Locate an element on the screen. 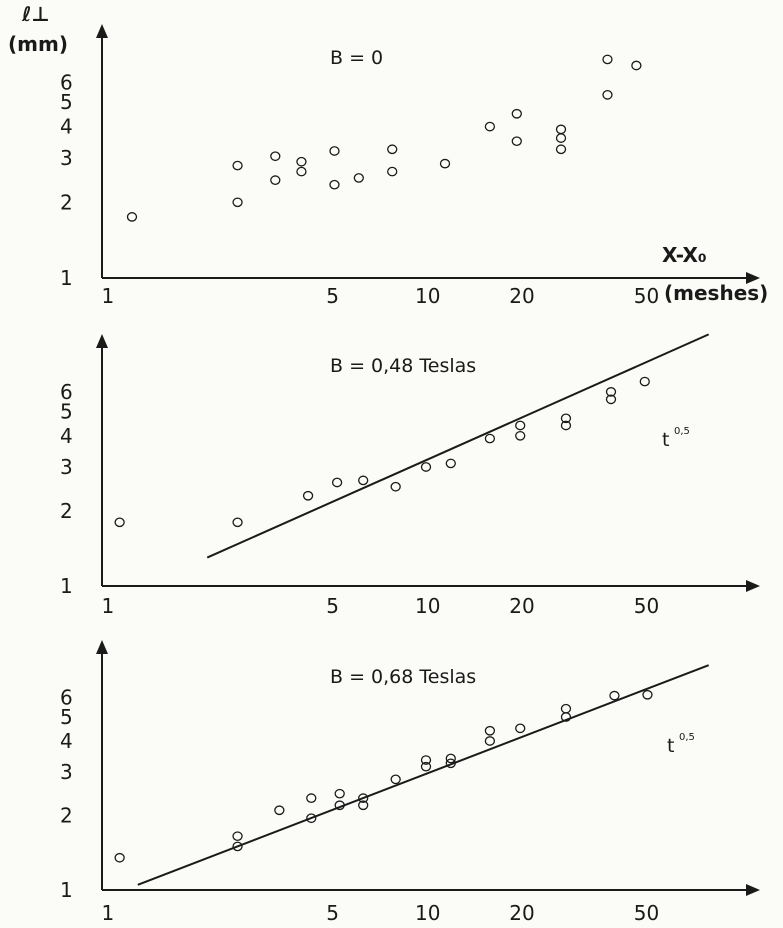 Image resolution: width=783 pixels, height=928 pixels. y-axis-label-unit: (mm) is located at coordinates (38, 44).